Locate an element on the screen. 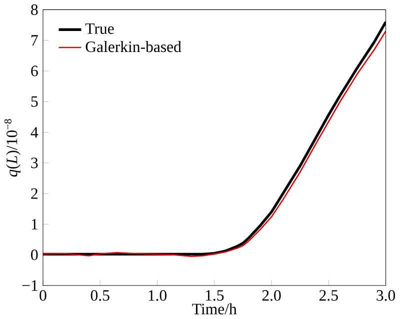 The height and width of the screenshot is (319, 400). y-tick-label: 3 is located at coordinates (34, 163).